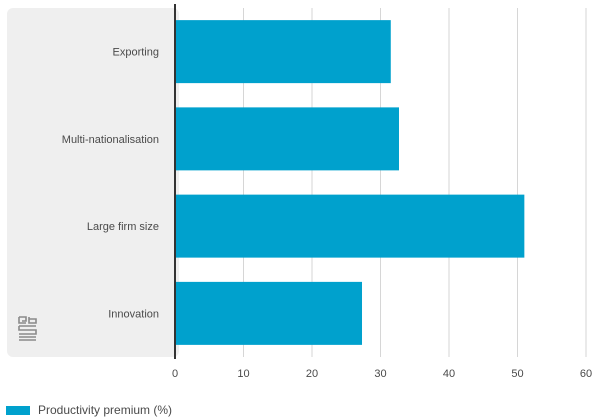  I want to click on legend: Productivity premium (%), so click(89, 410).